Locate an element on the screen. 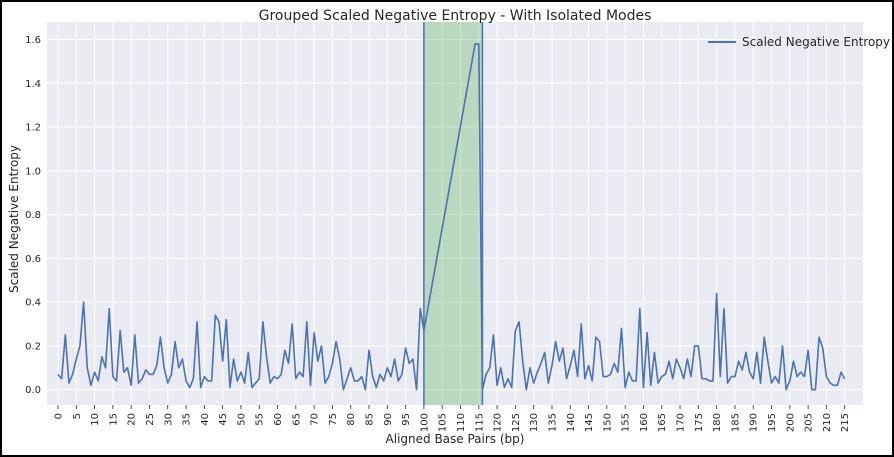 The width and height of the screenshot is (894, 457). x-tick-label: 125 is located at coordinates (516, 422).